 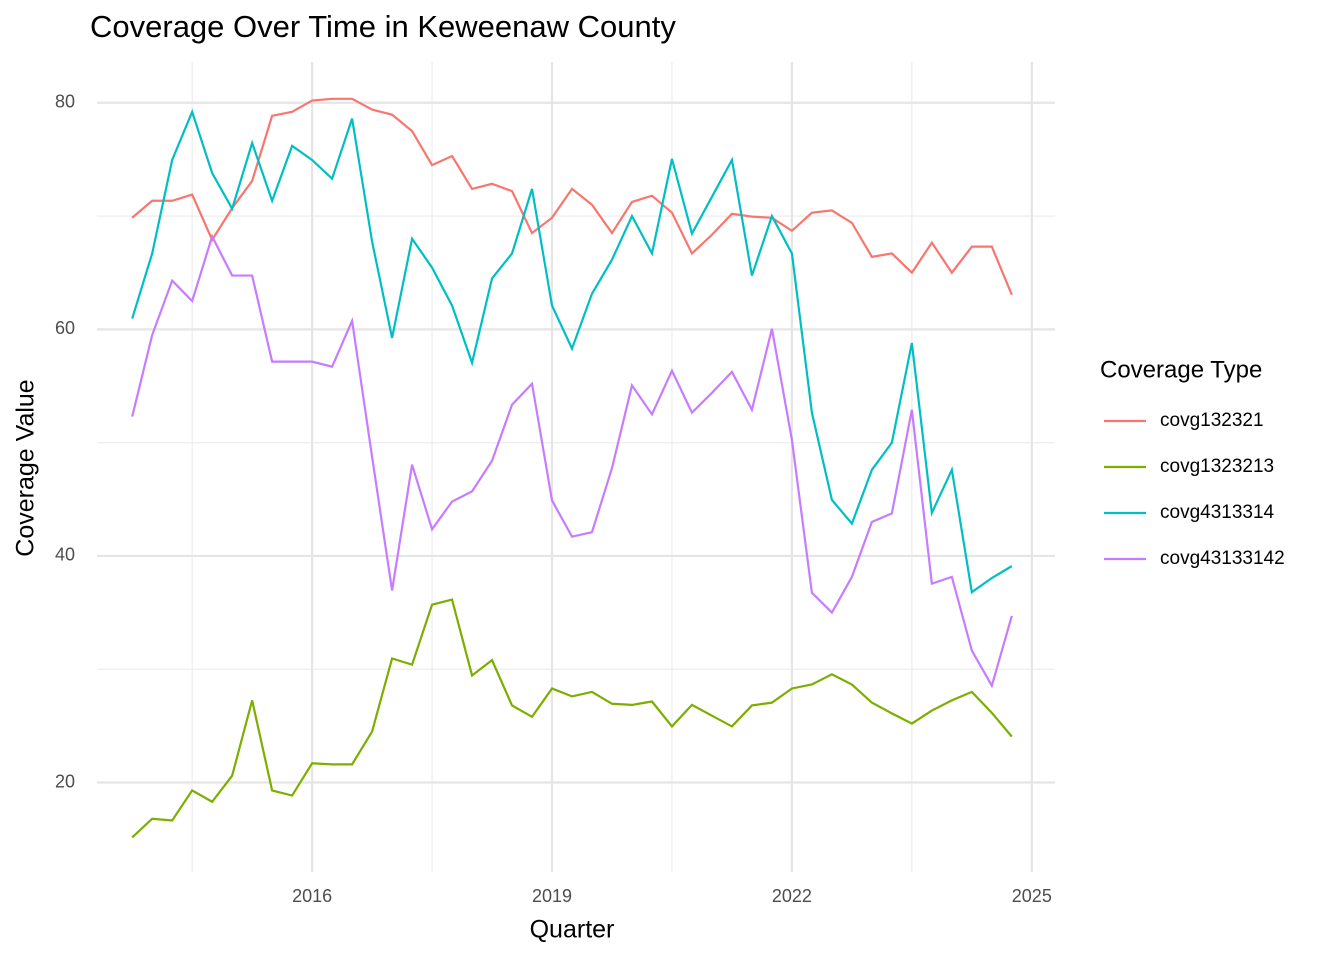 I want to click on legend-label: covg132321, so click(x=1212, y=420).